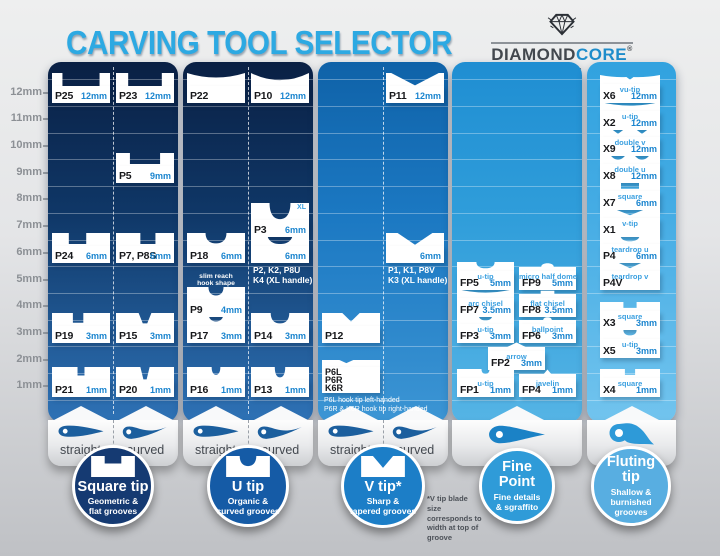 This screenshot has height=556, width=720. What do you see at coordinates (248, 240) in the screenshot?
I see `straight-curved-divider` at bounding box center [248, 240].